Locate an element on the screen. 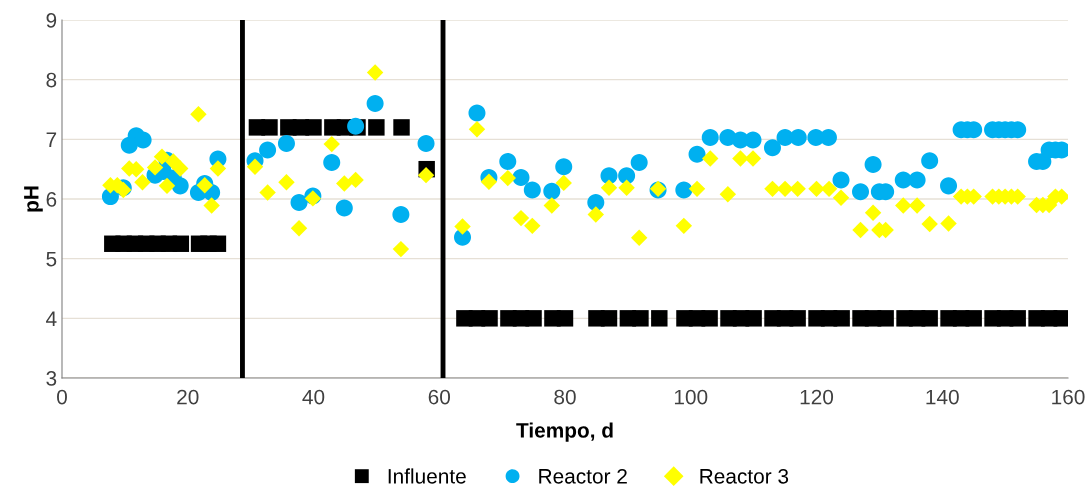 The width and height of the screenshot is (1092, 488). x-tick-label: 160 is located at coordinates (1068, 397).